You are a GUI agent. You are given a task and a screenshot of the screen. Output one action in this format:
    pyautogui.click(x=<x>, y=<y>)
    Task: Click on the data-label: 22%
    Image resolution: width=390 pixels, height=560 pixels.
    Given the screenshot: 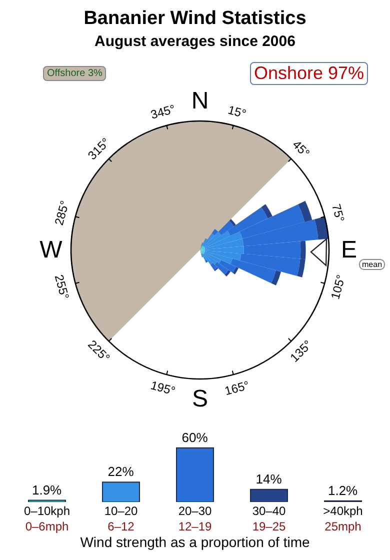 What is the action you would take?
    pyautogui.click(x=121, y=472)
    